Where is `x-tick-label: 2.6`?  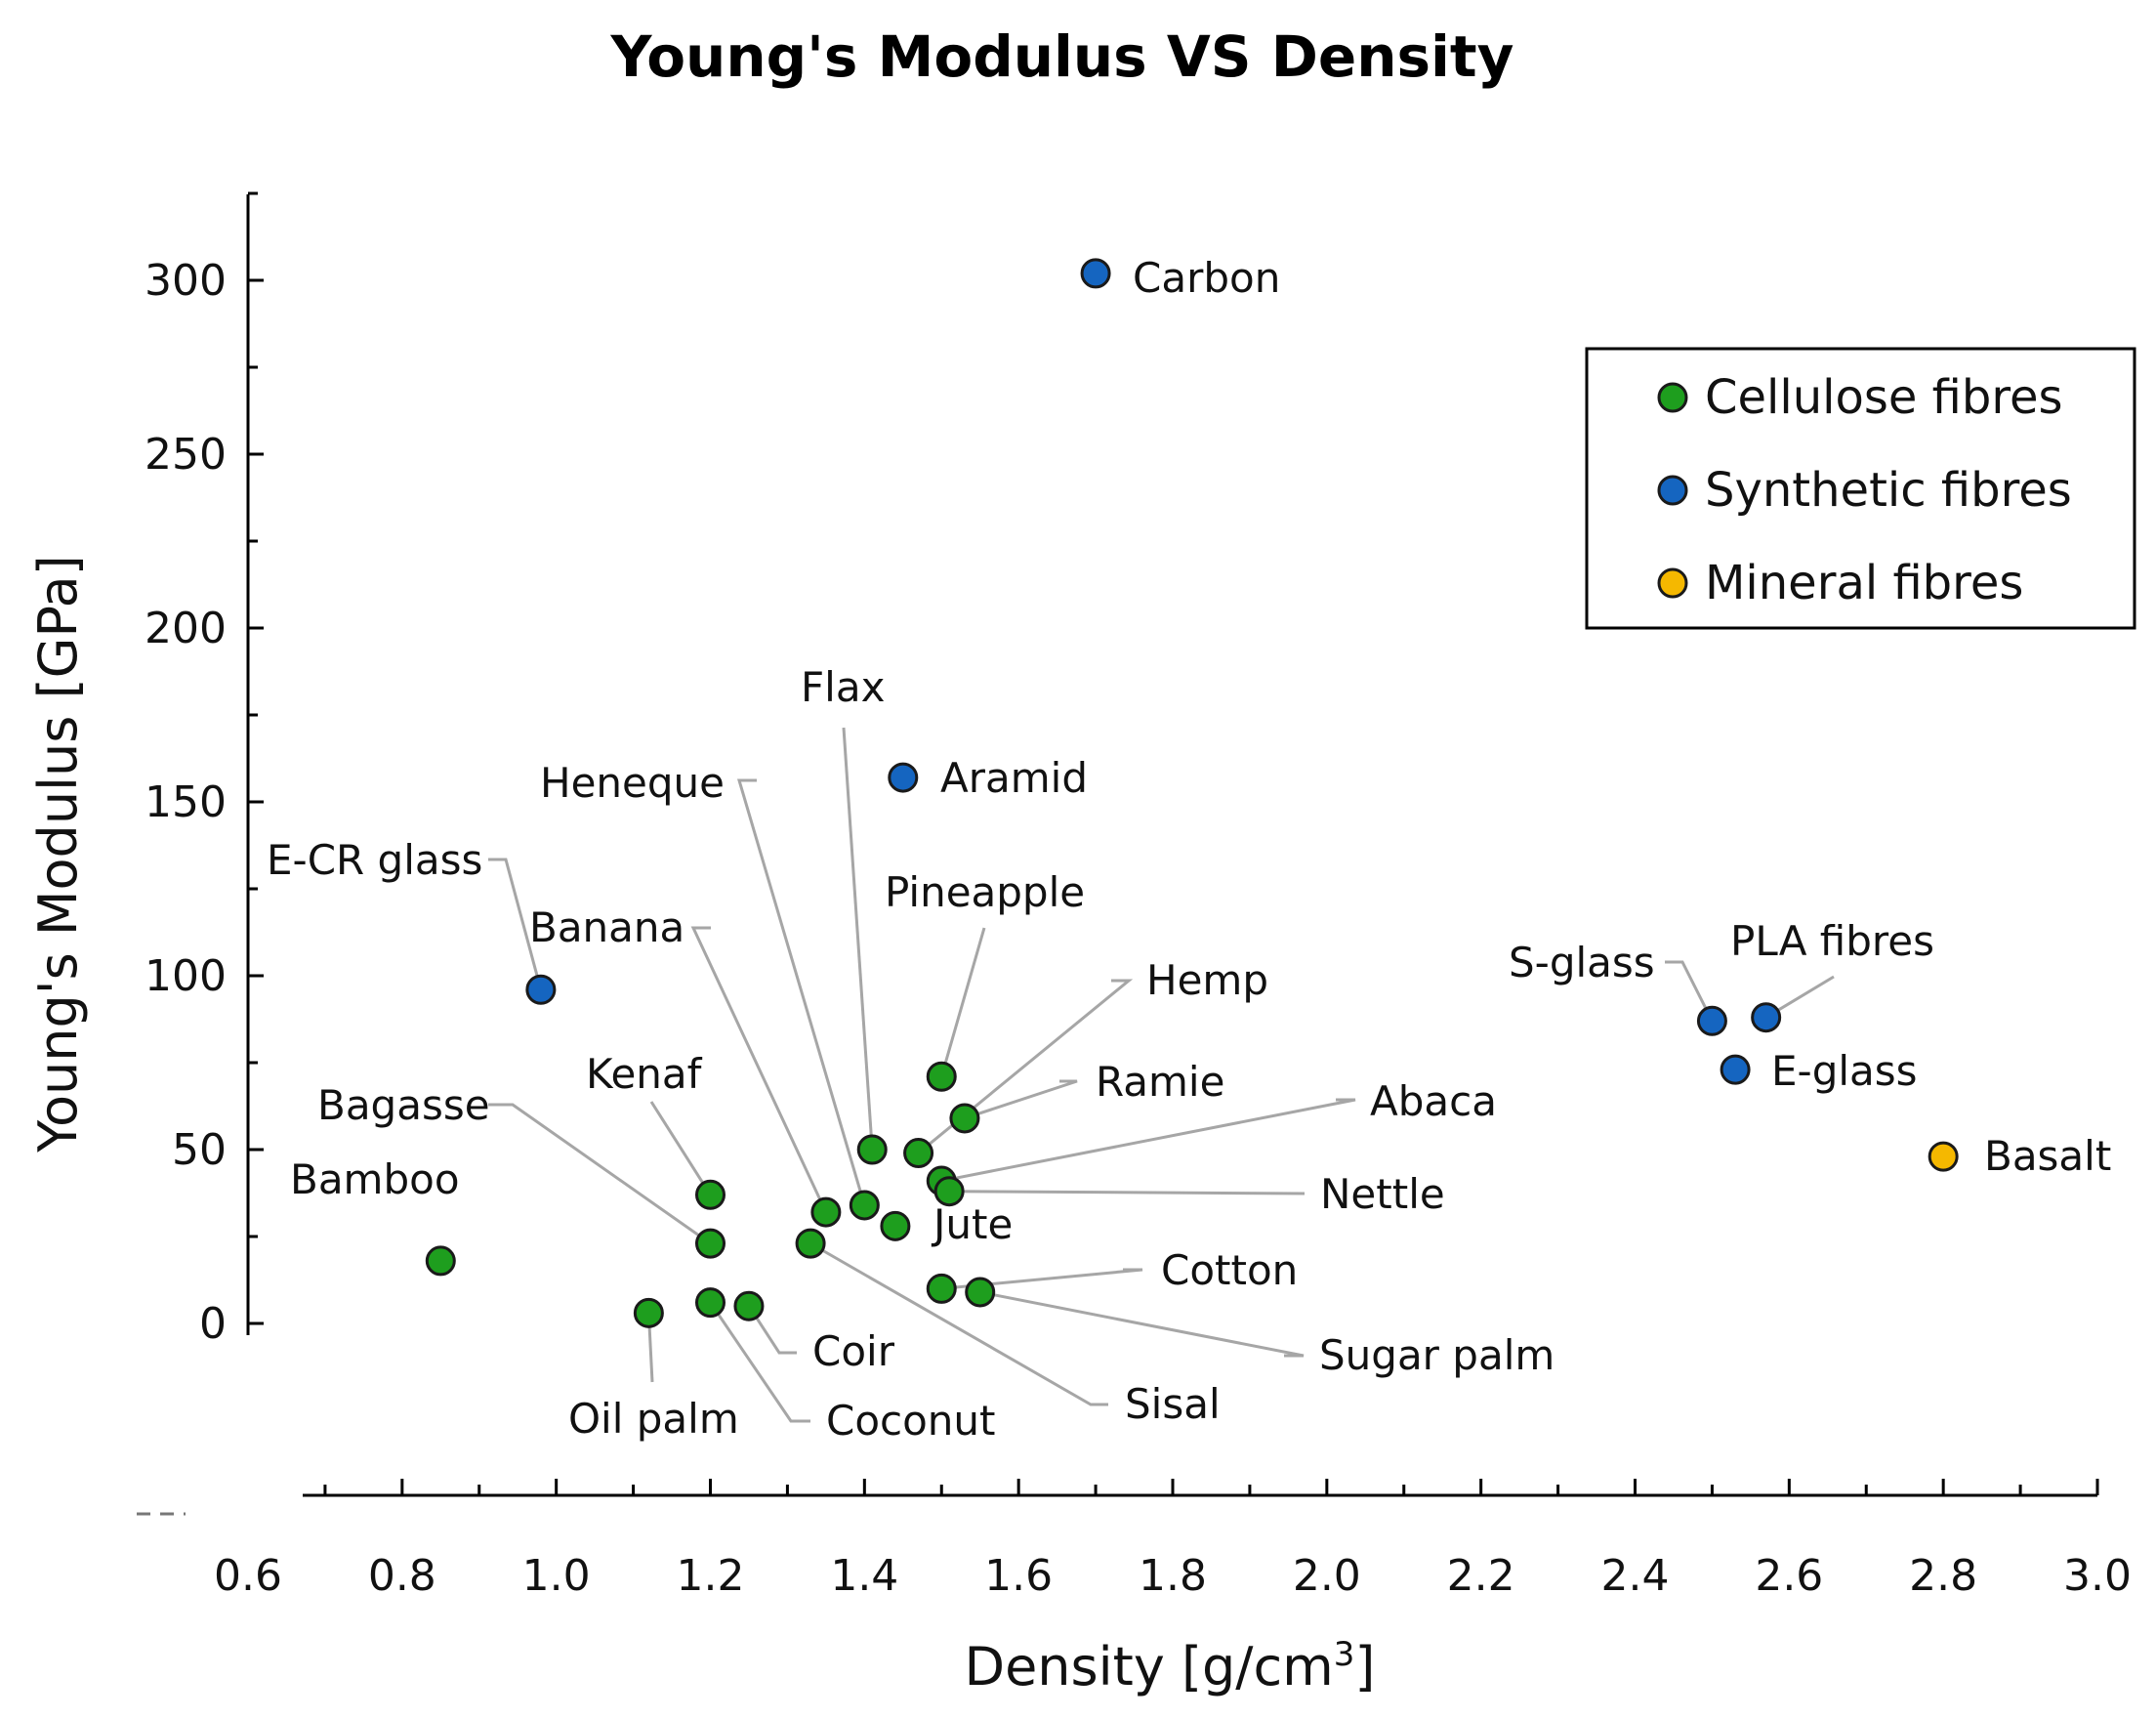 x-tick-label: 2.6 is located at coordinates (1789, 1576).